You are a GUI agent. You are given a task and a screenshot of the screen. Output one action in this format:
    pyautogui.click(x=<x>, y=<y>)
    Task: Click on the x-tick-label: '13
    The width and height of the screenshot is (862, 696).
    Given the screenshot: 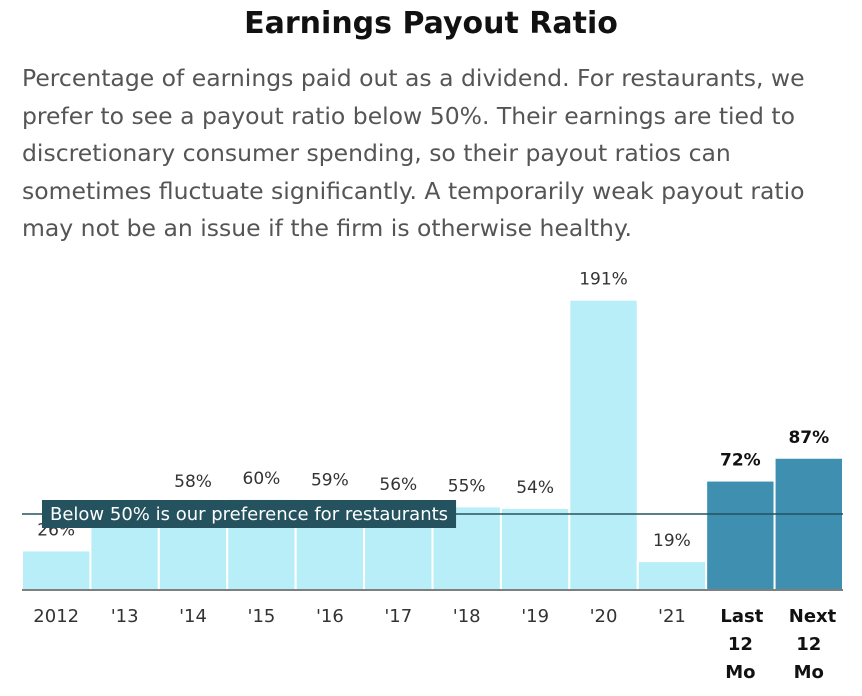 What is the action you would take?
    pyautogui.click(x=124, y=616)
    